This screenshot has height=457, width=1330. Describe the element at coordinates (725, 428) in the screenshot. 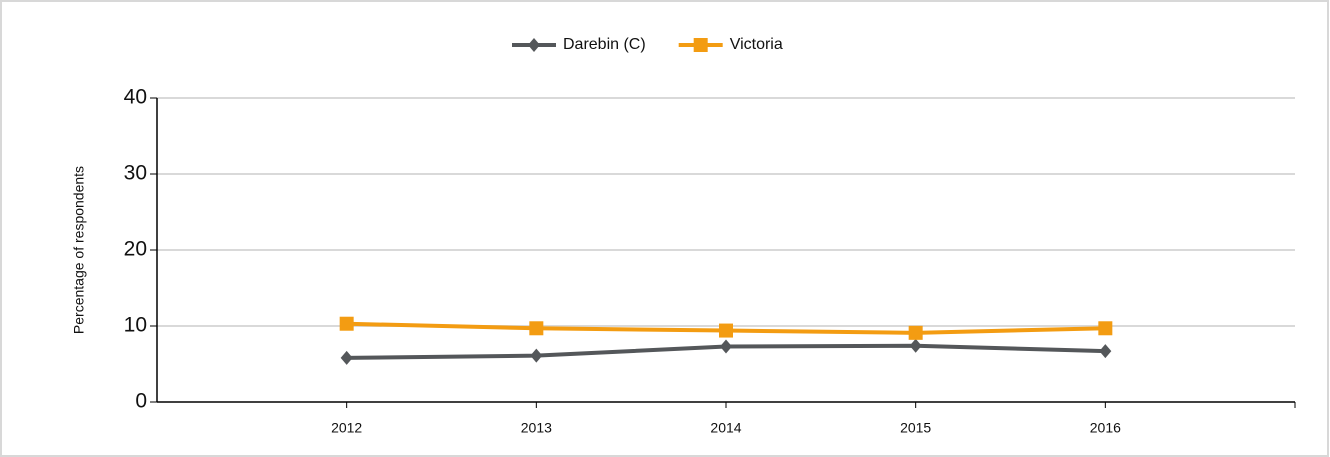

I see `x-tick-label: 2014` at that location.